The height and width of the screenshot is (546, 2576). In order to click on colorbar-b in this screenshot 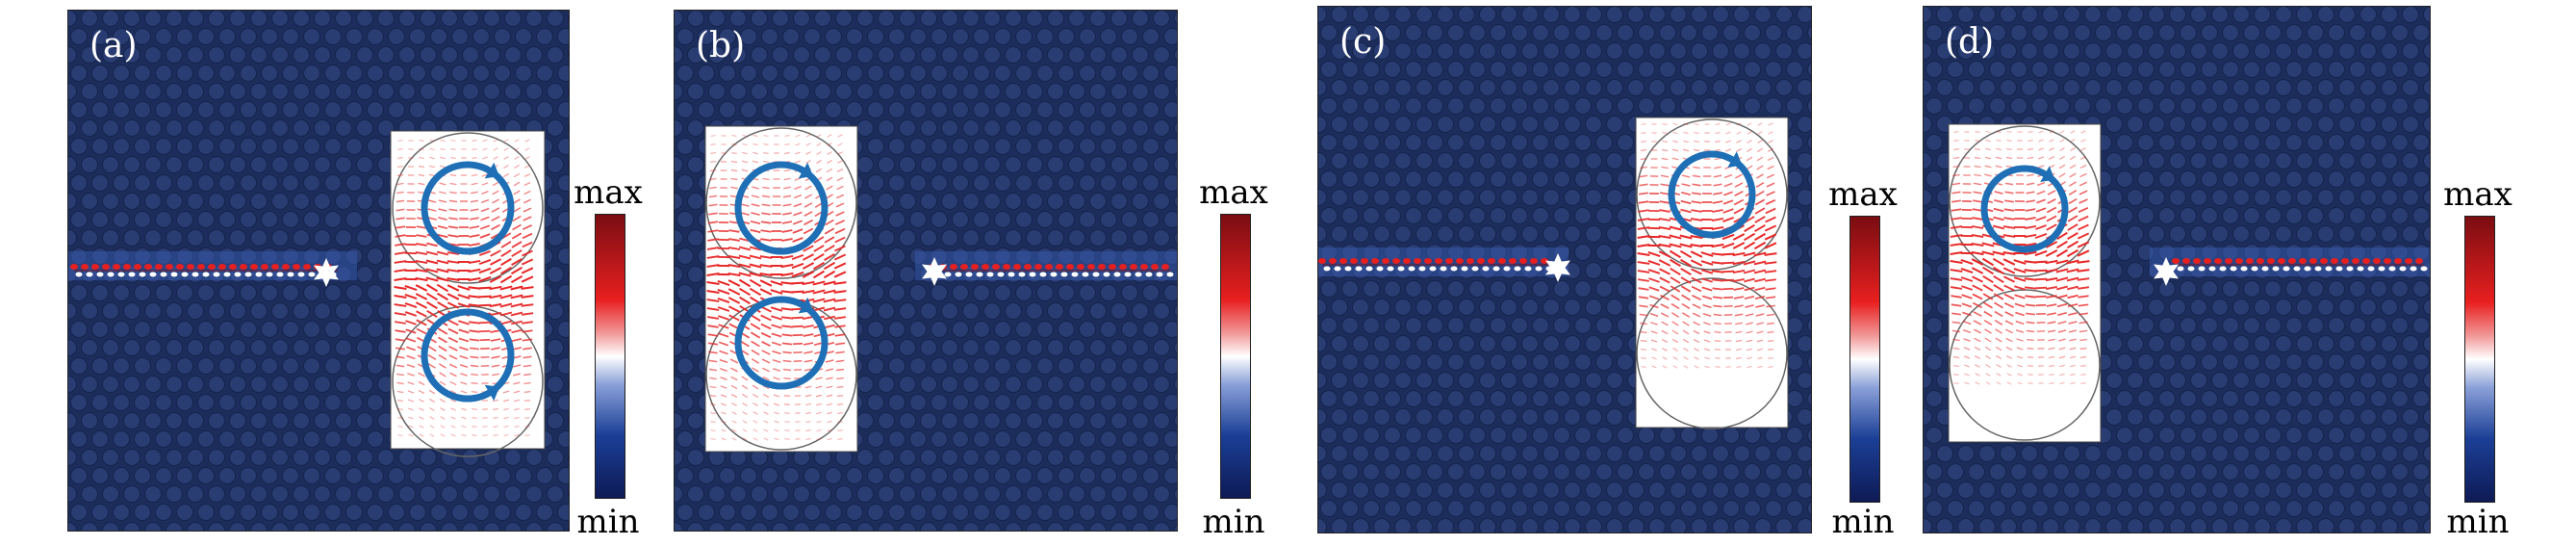, I will do `click(1235, 356)`.